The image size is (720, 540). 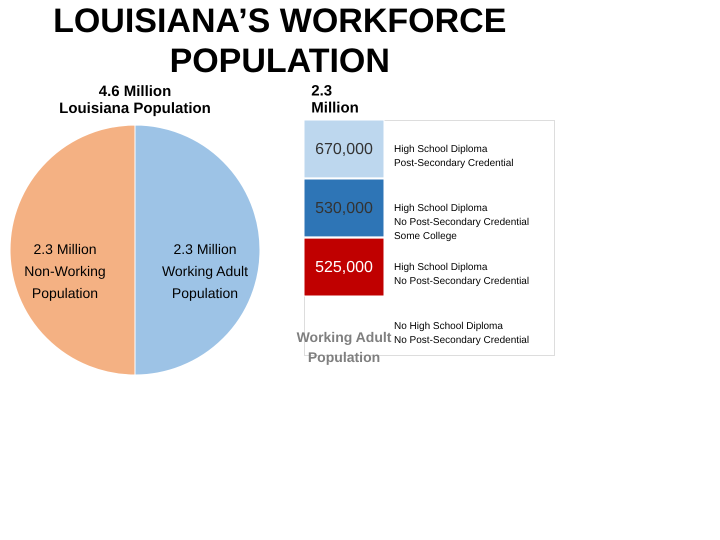 What do you see at coordinates (462, 275) in the screenshot?
I see `category-label: High School Diploma No Post-Secondary Credential` at bounding box center [462, 275].